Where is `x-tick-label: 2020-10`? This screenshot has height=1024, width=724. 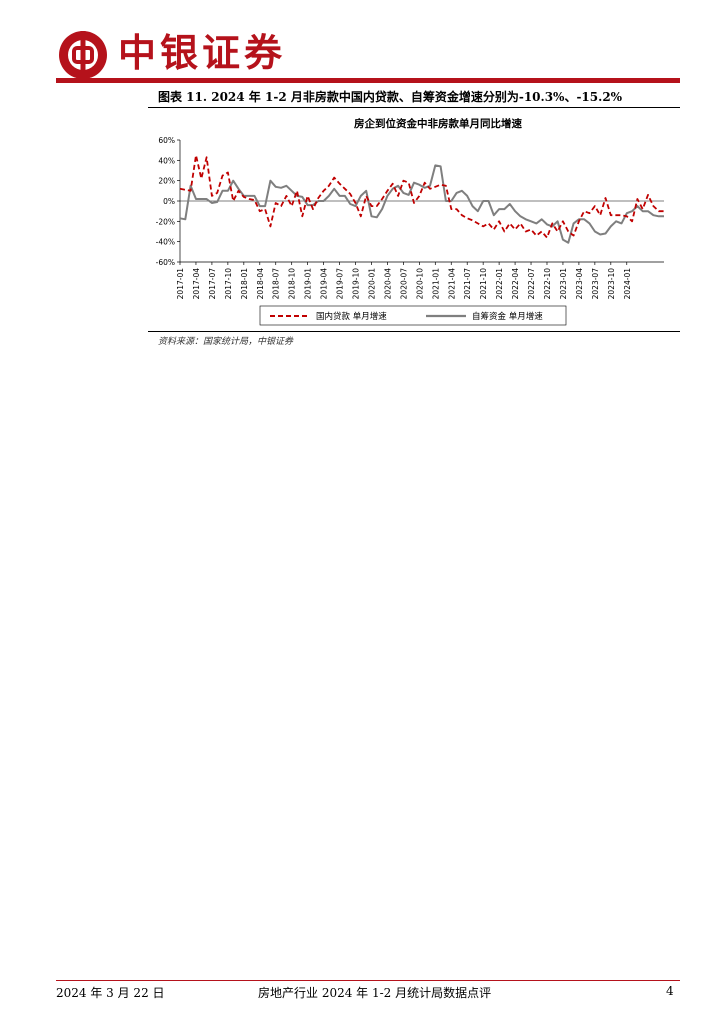 x-tick-label: 2020-10 is located at coordinates (419, 284).